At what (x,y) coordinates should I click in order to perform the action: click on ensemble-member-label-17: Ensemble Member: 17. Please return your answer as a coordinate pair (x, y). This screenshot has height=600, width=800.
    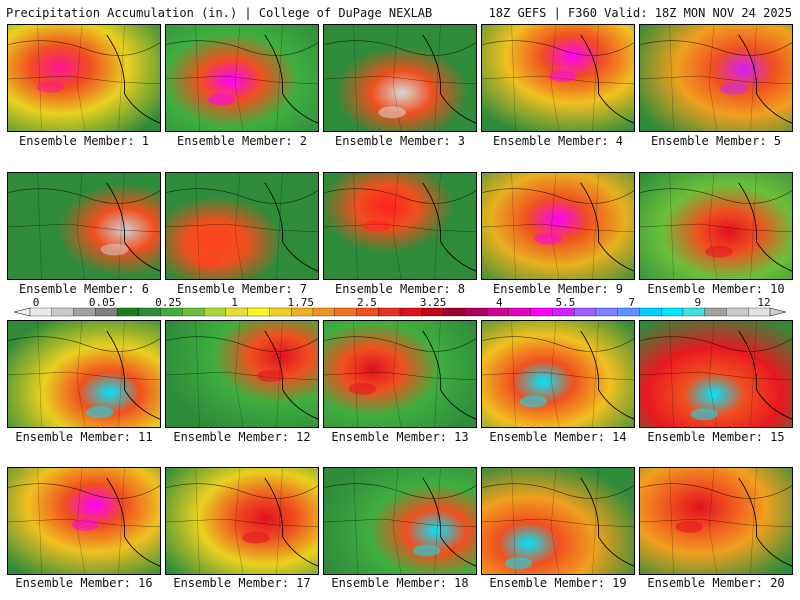
    Looking at the image, I should click on (242, 583).